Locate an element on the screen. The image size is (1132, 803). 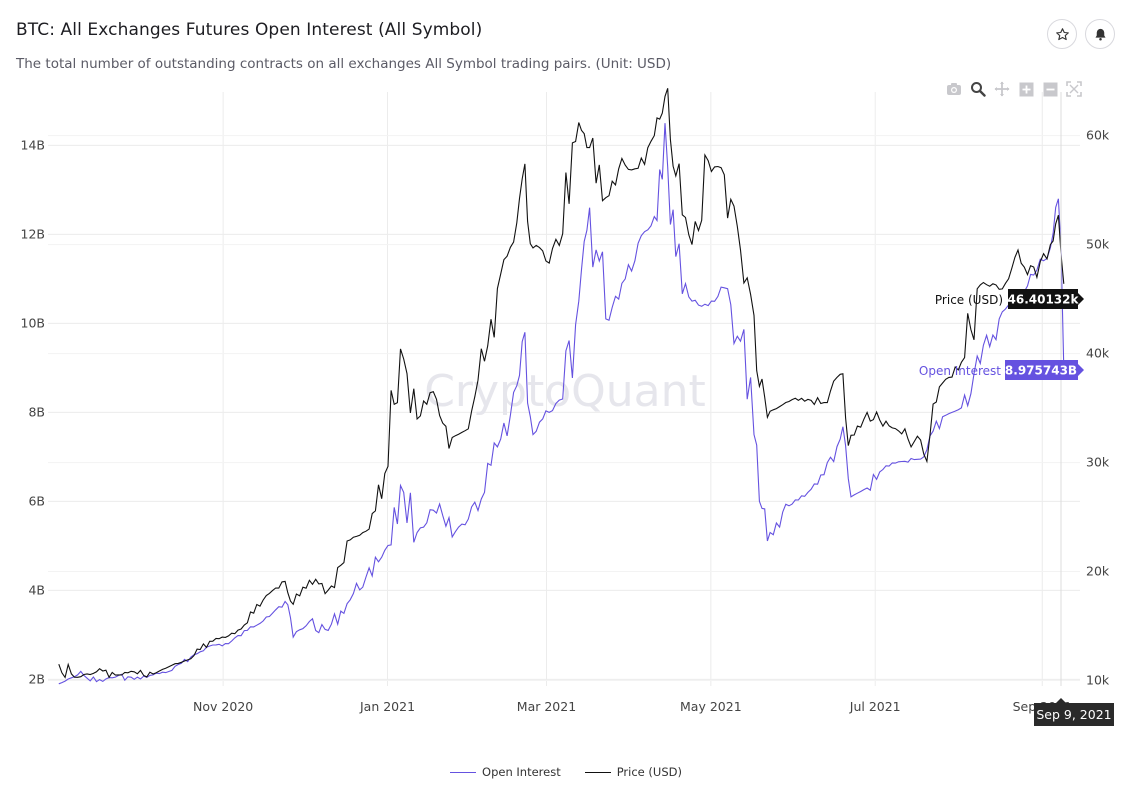
x-tick-label: Jul 2021 is located at coordinates (875, 706).